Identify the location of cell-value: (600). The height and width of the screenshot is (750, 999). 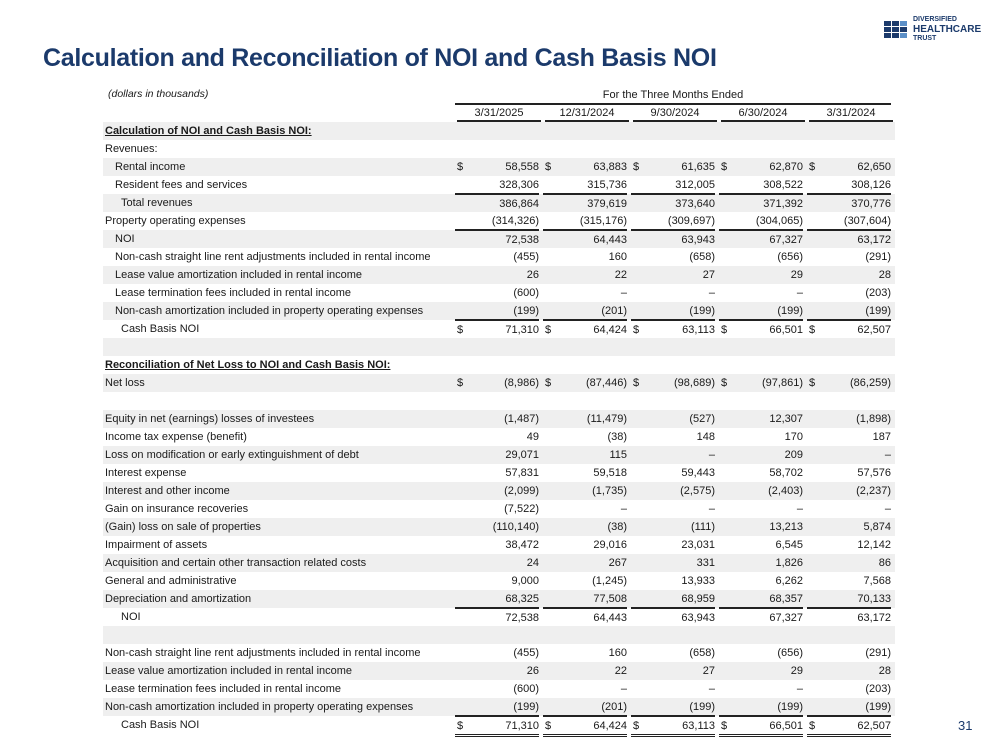
(526, 689).